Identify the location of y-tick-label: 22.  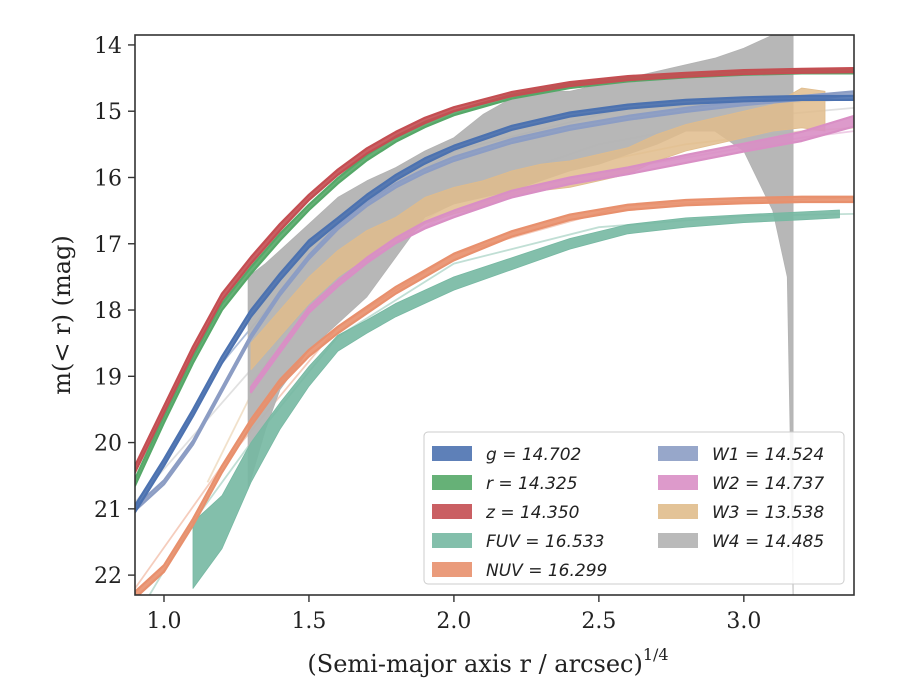
(108, 576).